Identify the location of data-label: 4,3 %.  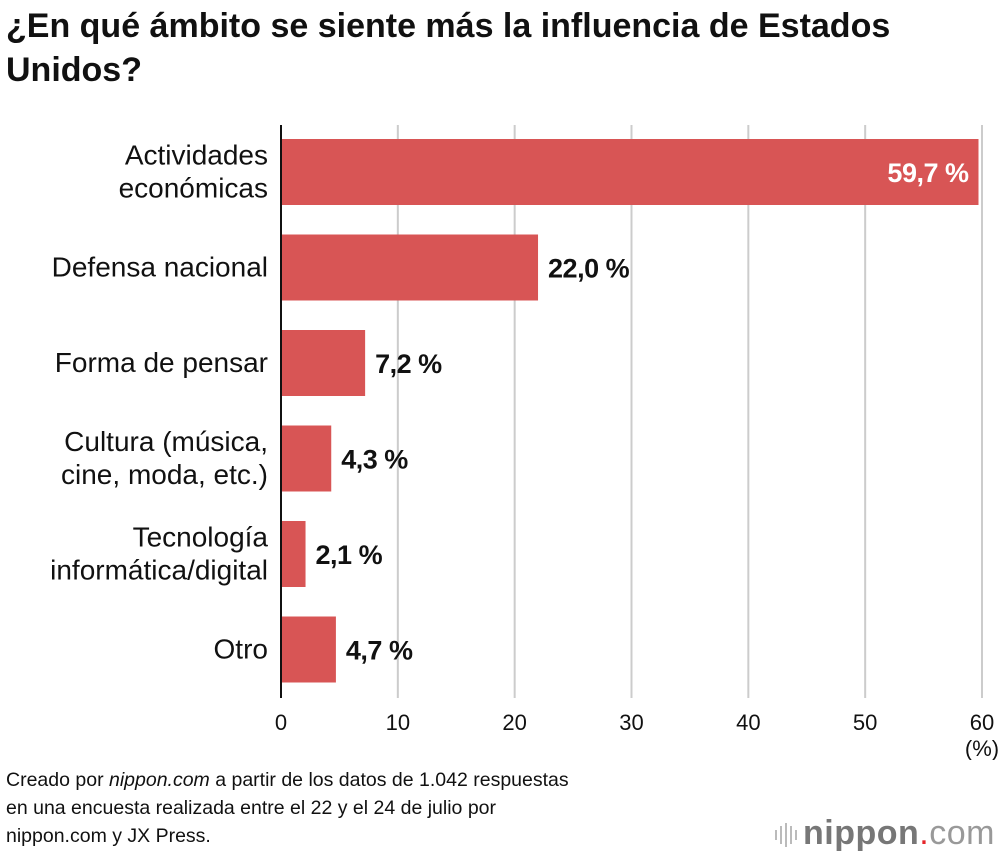
(374, 460).